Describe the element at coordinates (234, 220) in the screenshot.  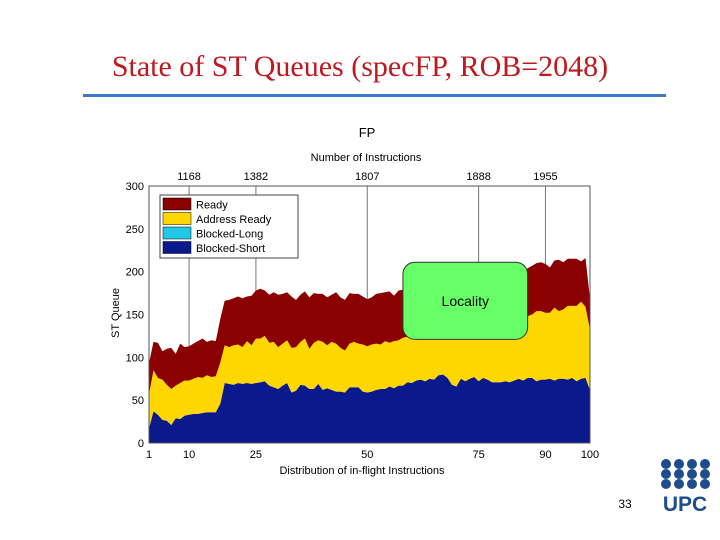
I see `legend-label-address-ready: Address Ready` at that location.